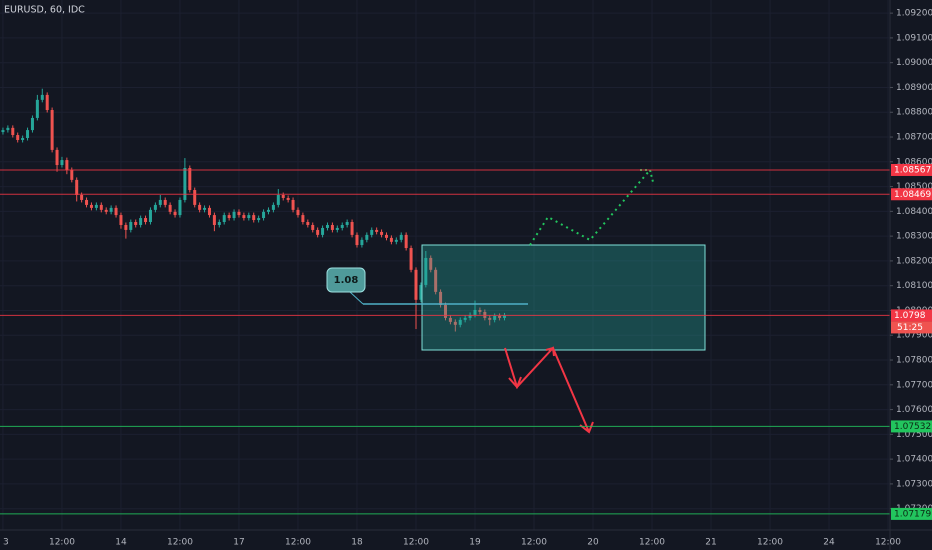  Describe the element at coordinates (914, 336) in the screenshot. I see `y-tick-label: 1.07900` at that location.